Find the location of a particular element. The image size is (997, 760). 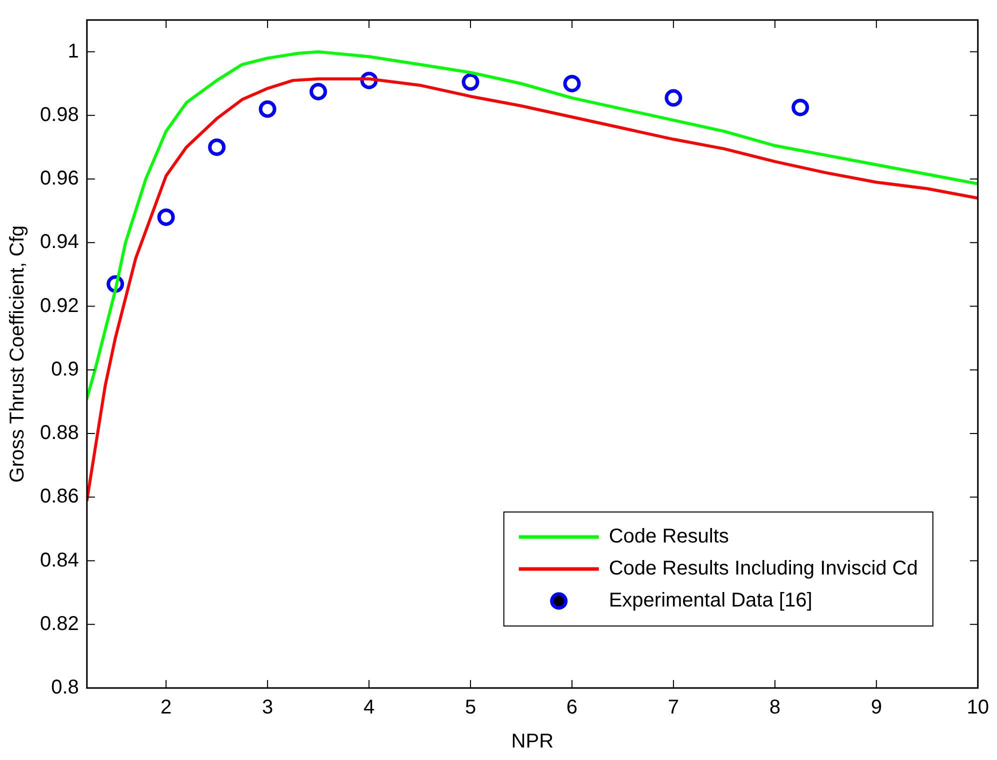

y-tick-label: 0.9 is located at coordinates (65, 369).